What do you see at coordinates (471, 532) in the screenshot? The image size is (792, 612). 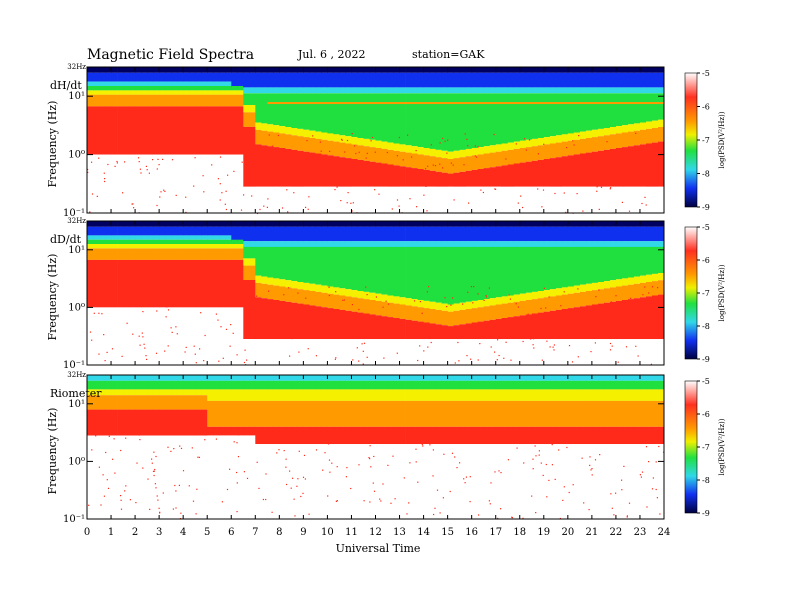 I see `x-tick-label: 16` at bounding box center [471, 532].